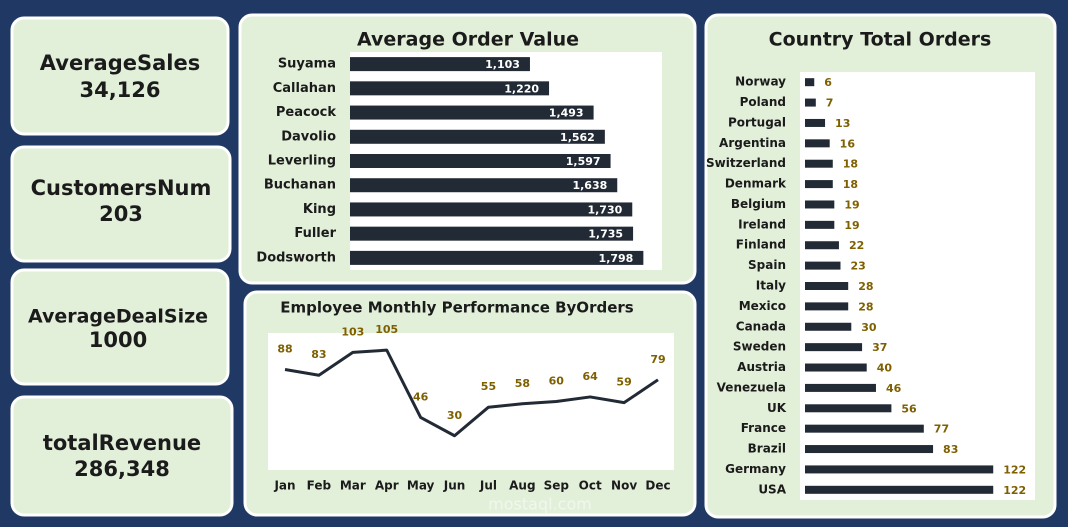  What do you see at coordinates (300, 185) in the screenshot?
I see `category-label: Buchanan` at bounding box center [300, 185].